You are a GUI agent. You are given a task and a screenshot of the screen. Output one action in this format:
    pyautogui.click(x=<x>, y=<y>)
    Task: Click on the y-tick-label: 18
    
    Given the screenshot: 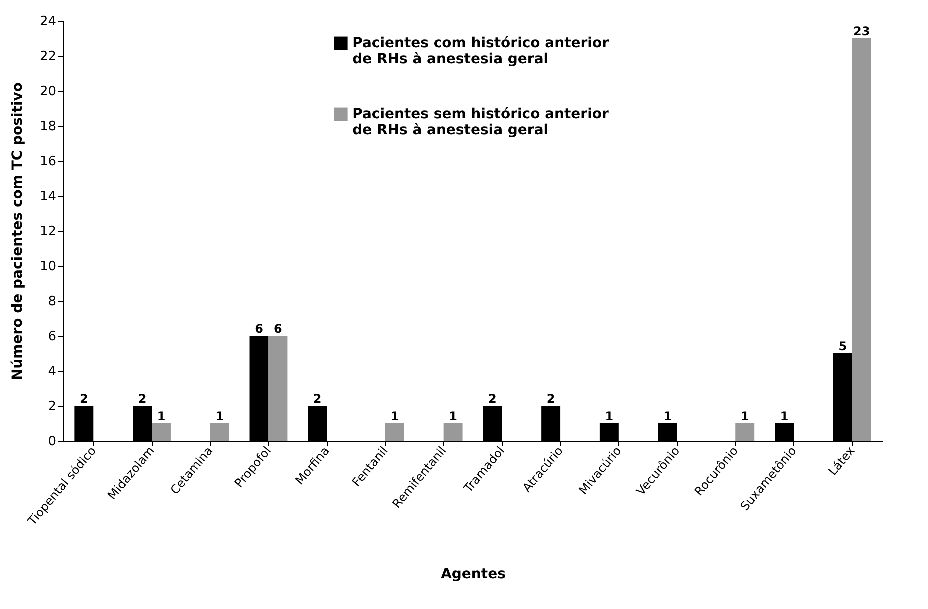 What is the action you would take?
    pyautogui.click(x=48, y=127)
    